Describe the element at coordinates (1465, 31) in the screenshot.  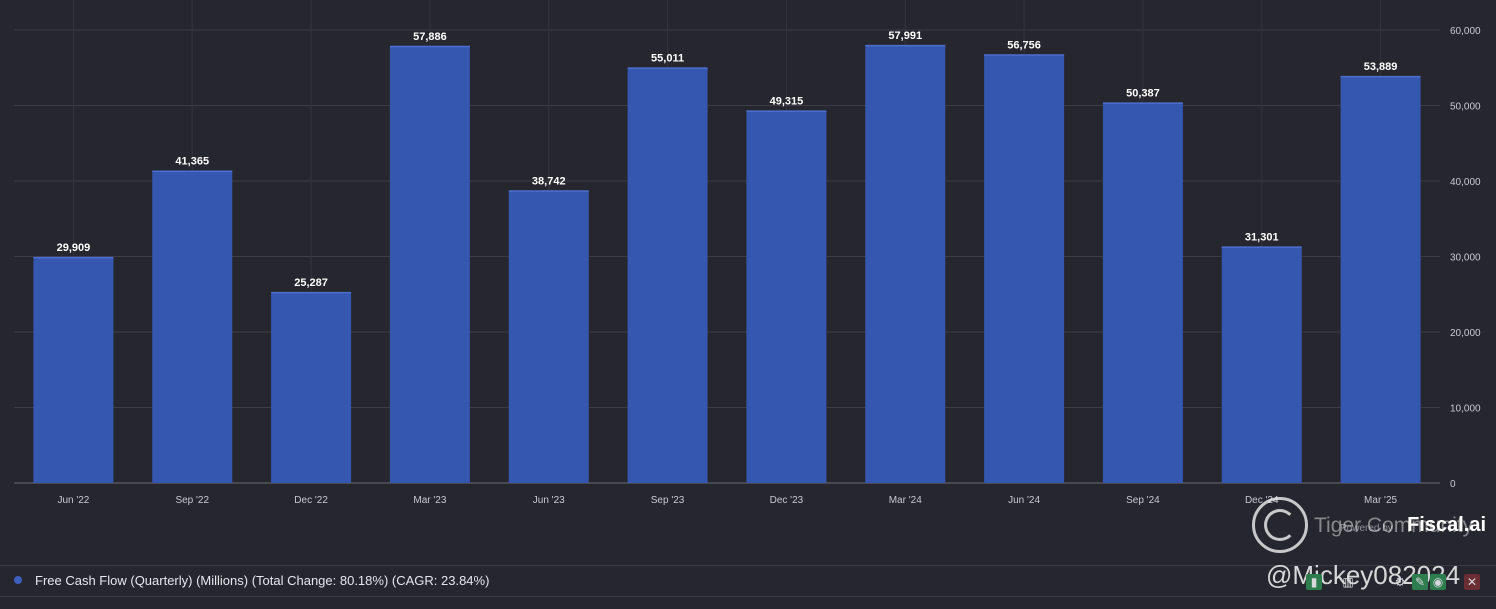
I see `y-tick-label: 60,000` at that location.